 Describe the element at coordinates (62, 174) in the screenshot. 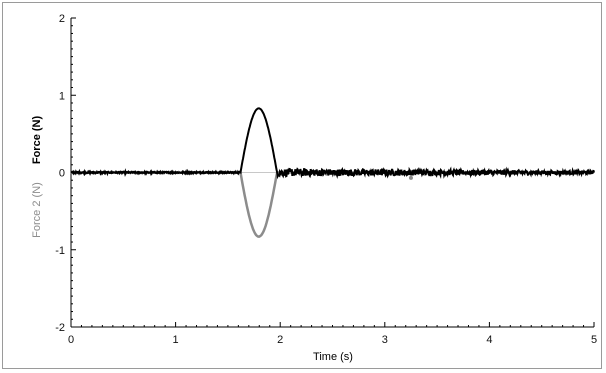

I see `y-tick-label: 0` at that location.